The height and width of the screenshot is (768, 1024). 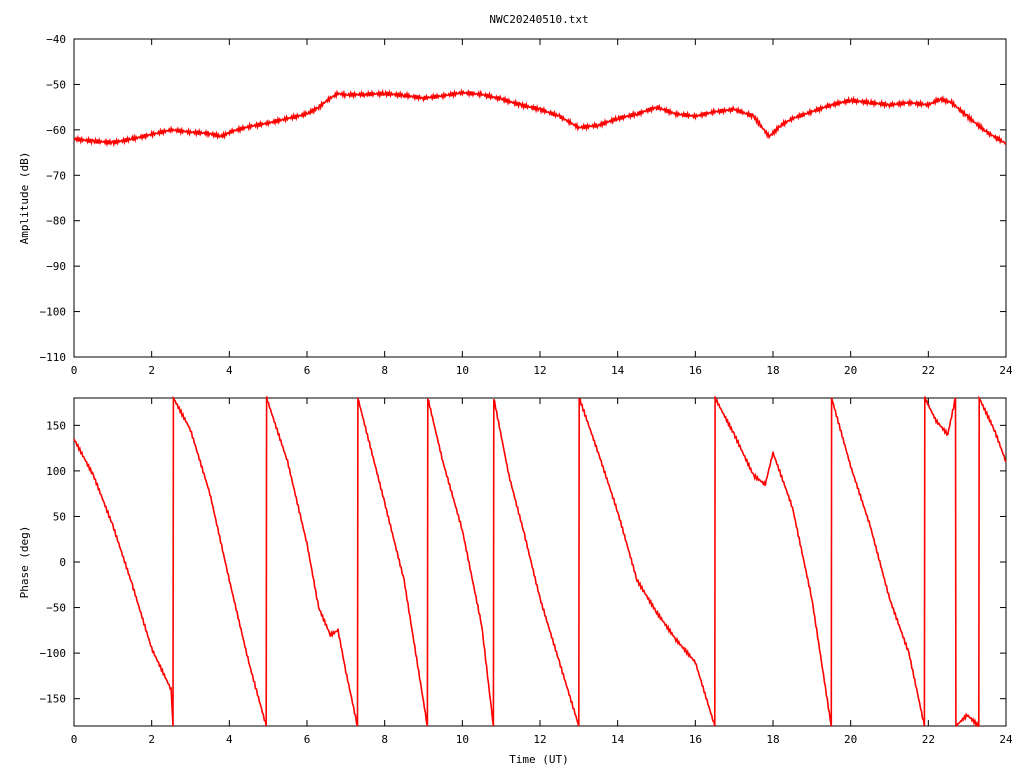 I want to click on amplitude-y-tick-label: −50, so click(x=56, y=84).